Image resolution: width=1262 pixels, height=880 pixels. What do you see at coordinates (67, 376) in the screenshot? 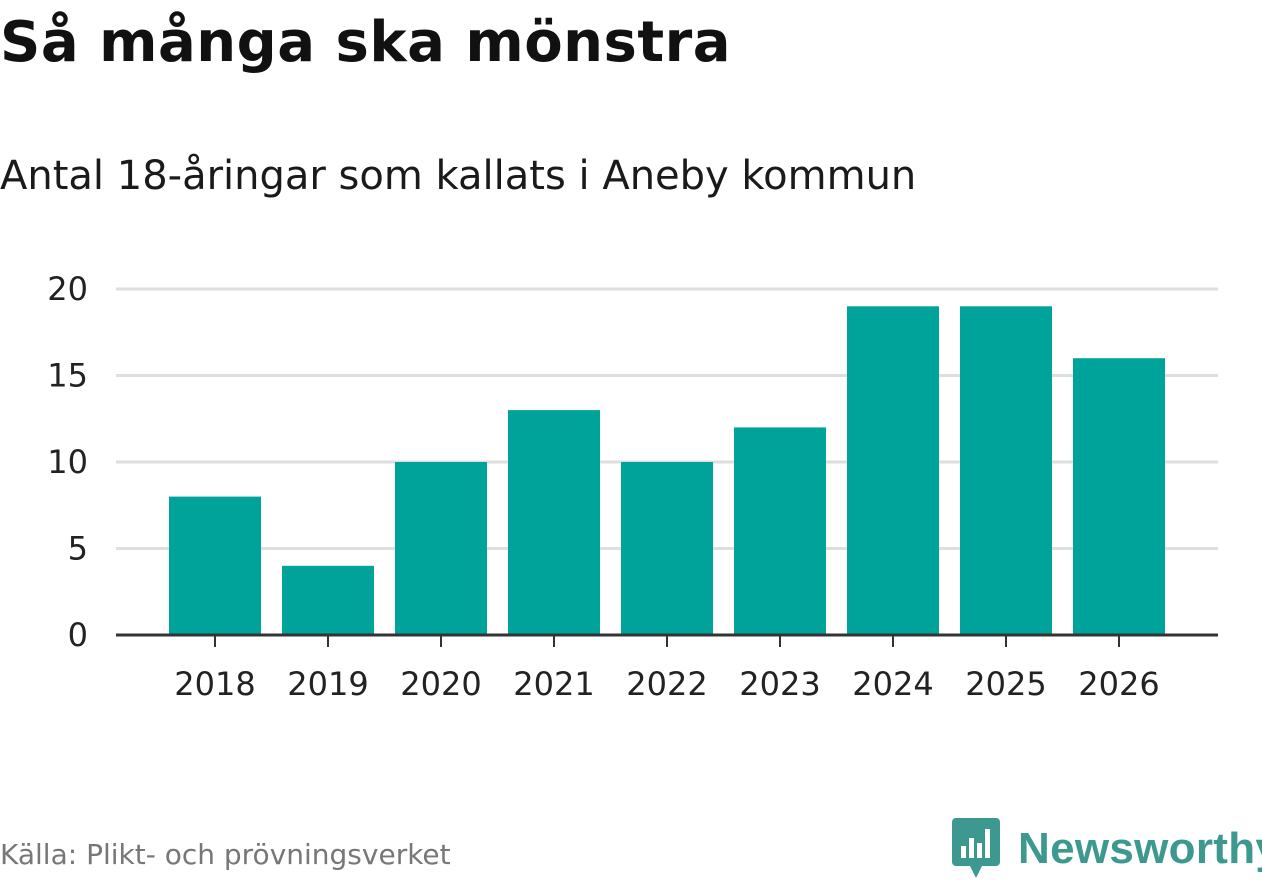
I see `y-tick-label: 15` at bounding box center [67, 376].